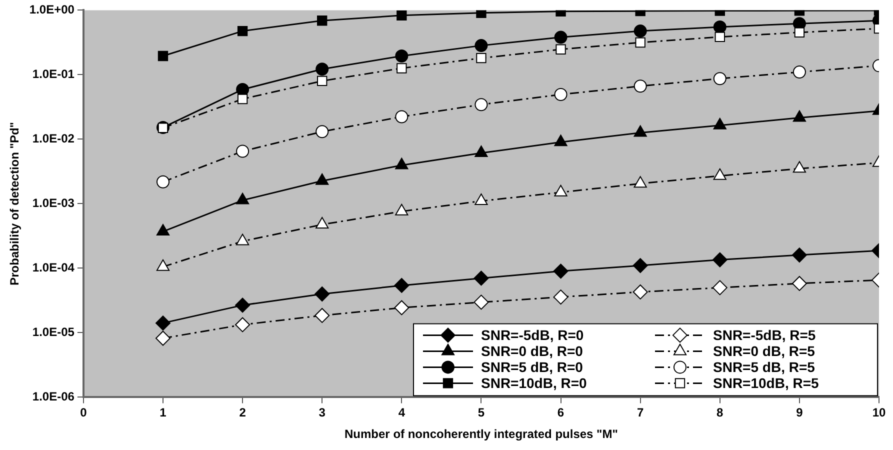 This screenshot has height=450, width=893. I want to click on x-tick-label: 4, so click(402, 413).